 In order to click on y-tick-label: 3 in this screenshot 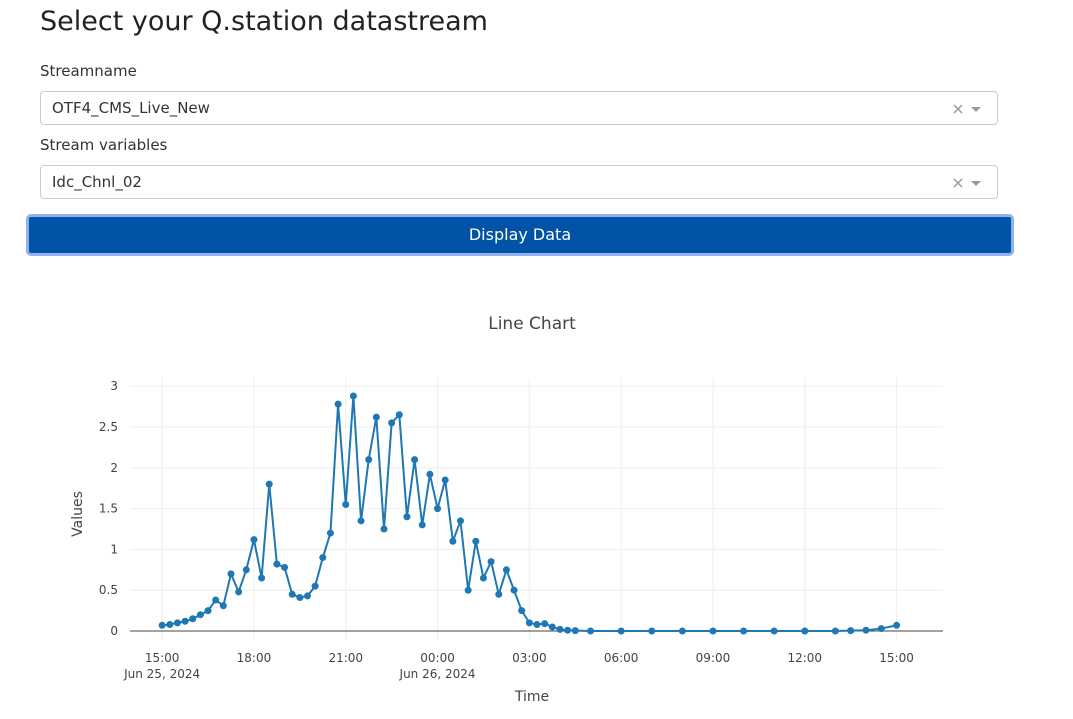, I will do `click(114, 386)`.